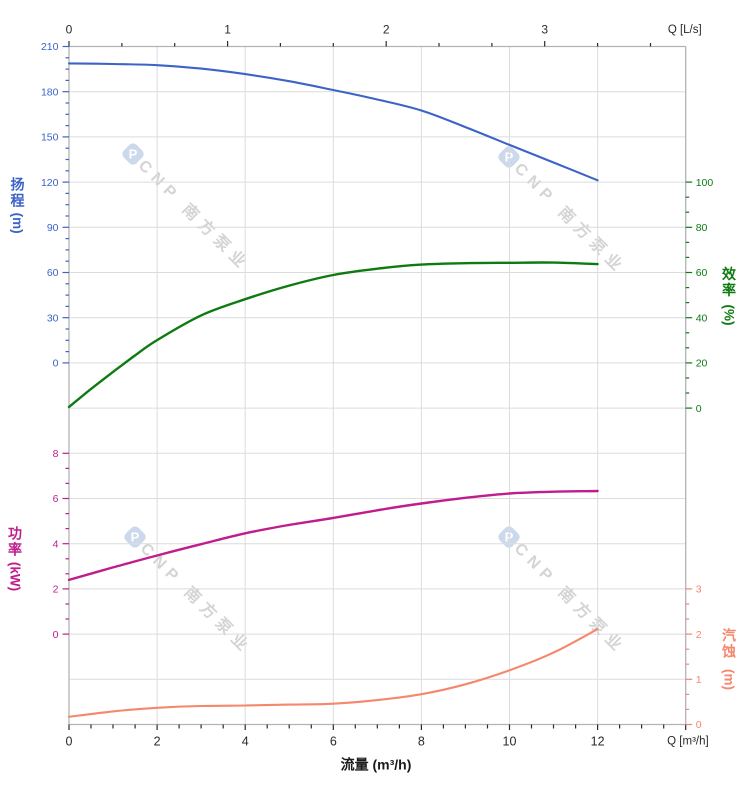  What do you see at coordinates (15, 534) in the screenshot?
I see `svg-text: 功` at bounding box center [15, 534].